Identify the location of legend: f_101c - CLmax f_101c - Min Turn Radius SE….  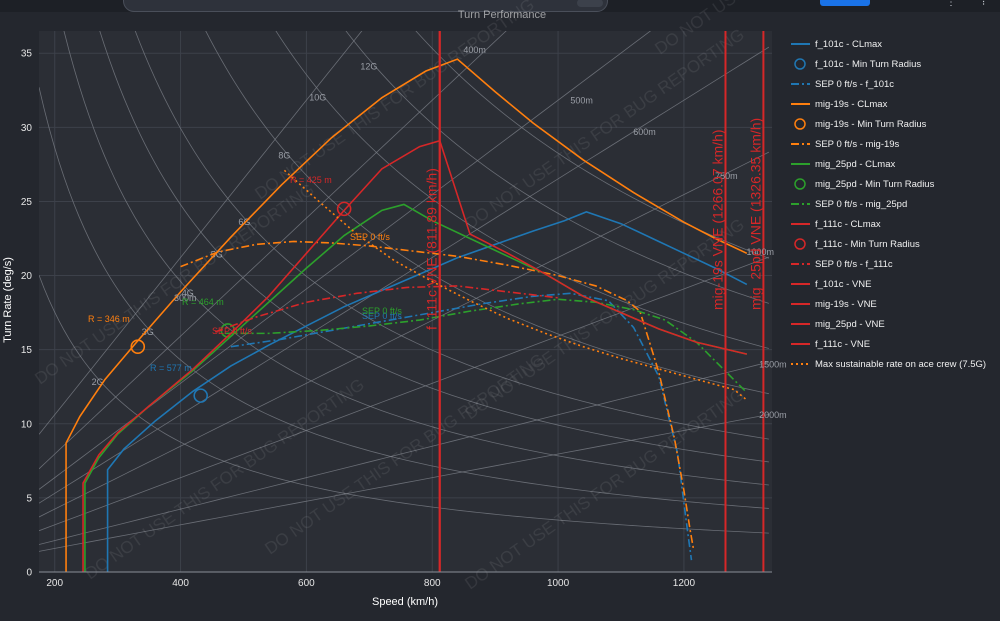
(888, 204).